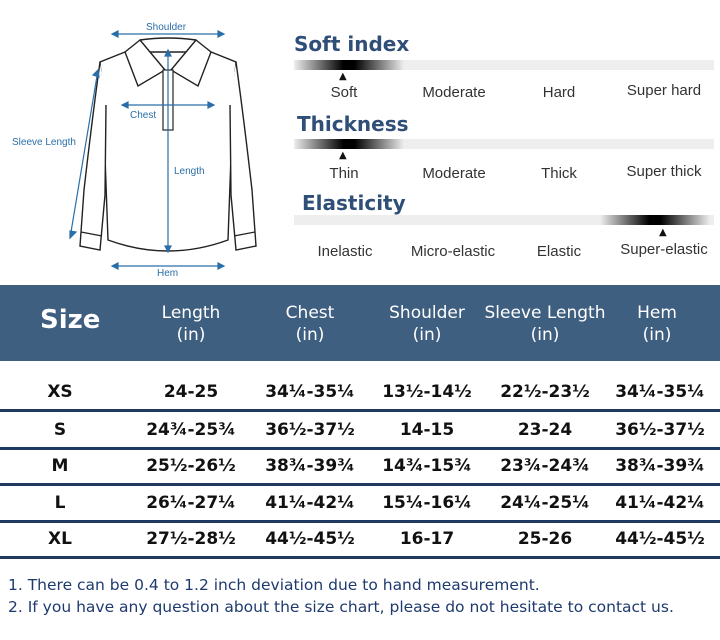  I want to click on length-label: Length, so click(189, 171).